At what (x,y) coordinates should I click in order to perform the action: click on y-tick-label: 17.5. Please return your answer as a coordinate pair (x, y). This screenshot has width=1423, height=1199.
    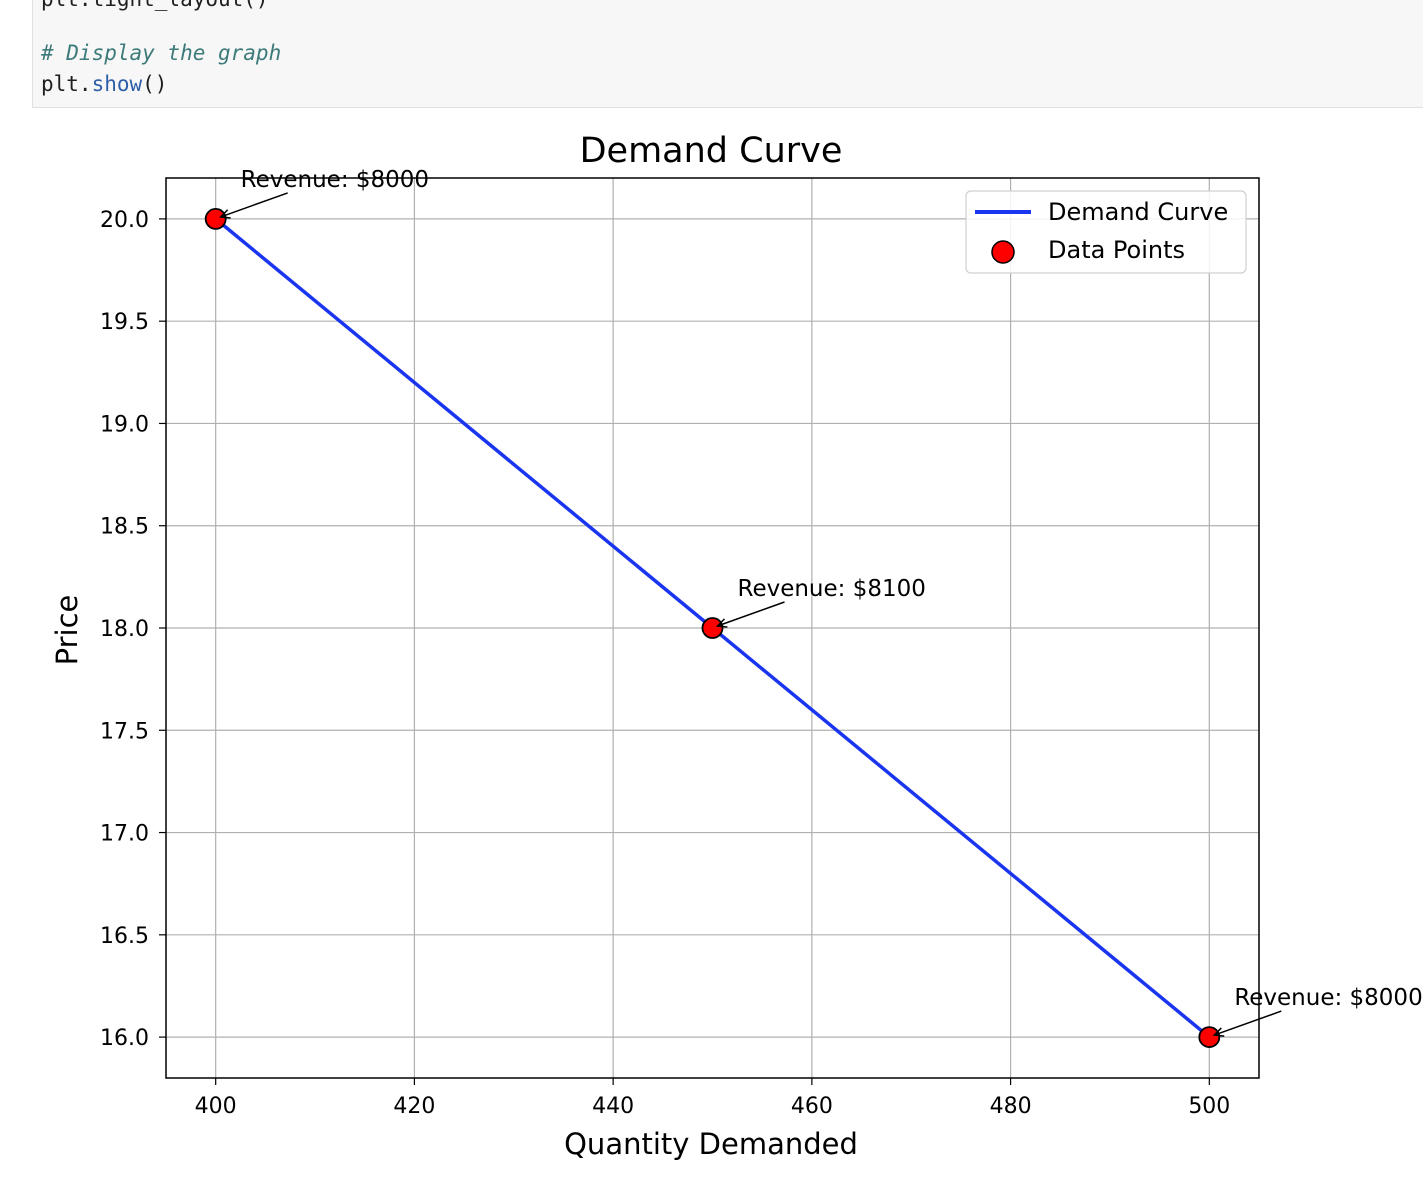
    Looking at the image, I should click on (124, 731).